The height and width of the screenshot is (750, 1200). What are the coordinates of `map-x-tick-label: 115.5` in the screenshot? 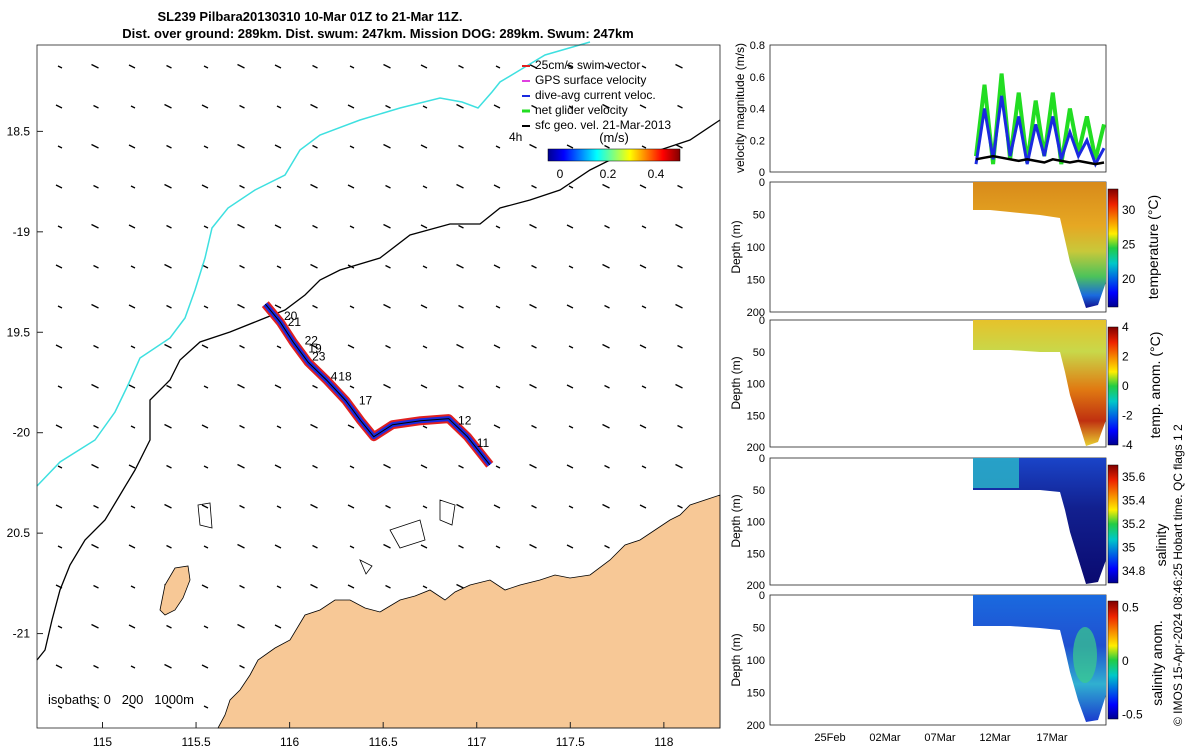 It's located at (195, 742).